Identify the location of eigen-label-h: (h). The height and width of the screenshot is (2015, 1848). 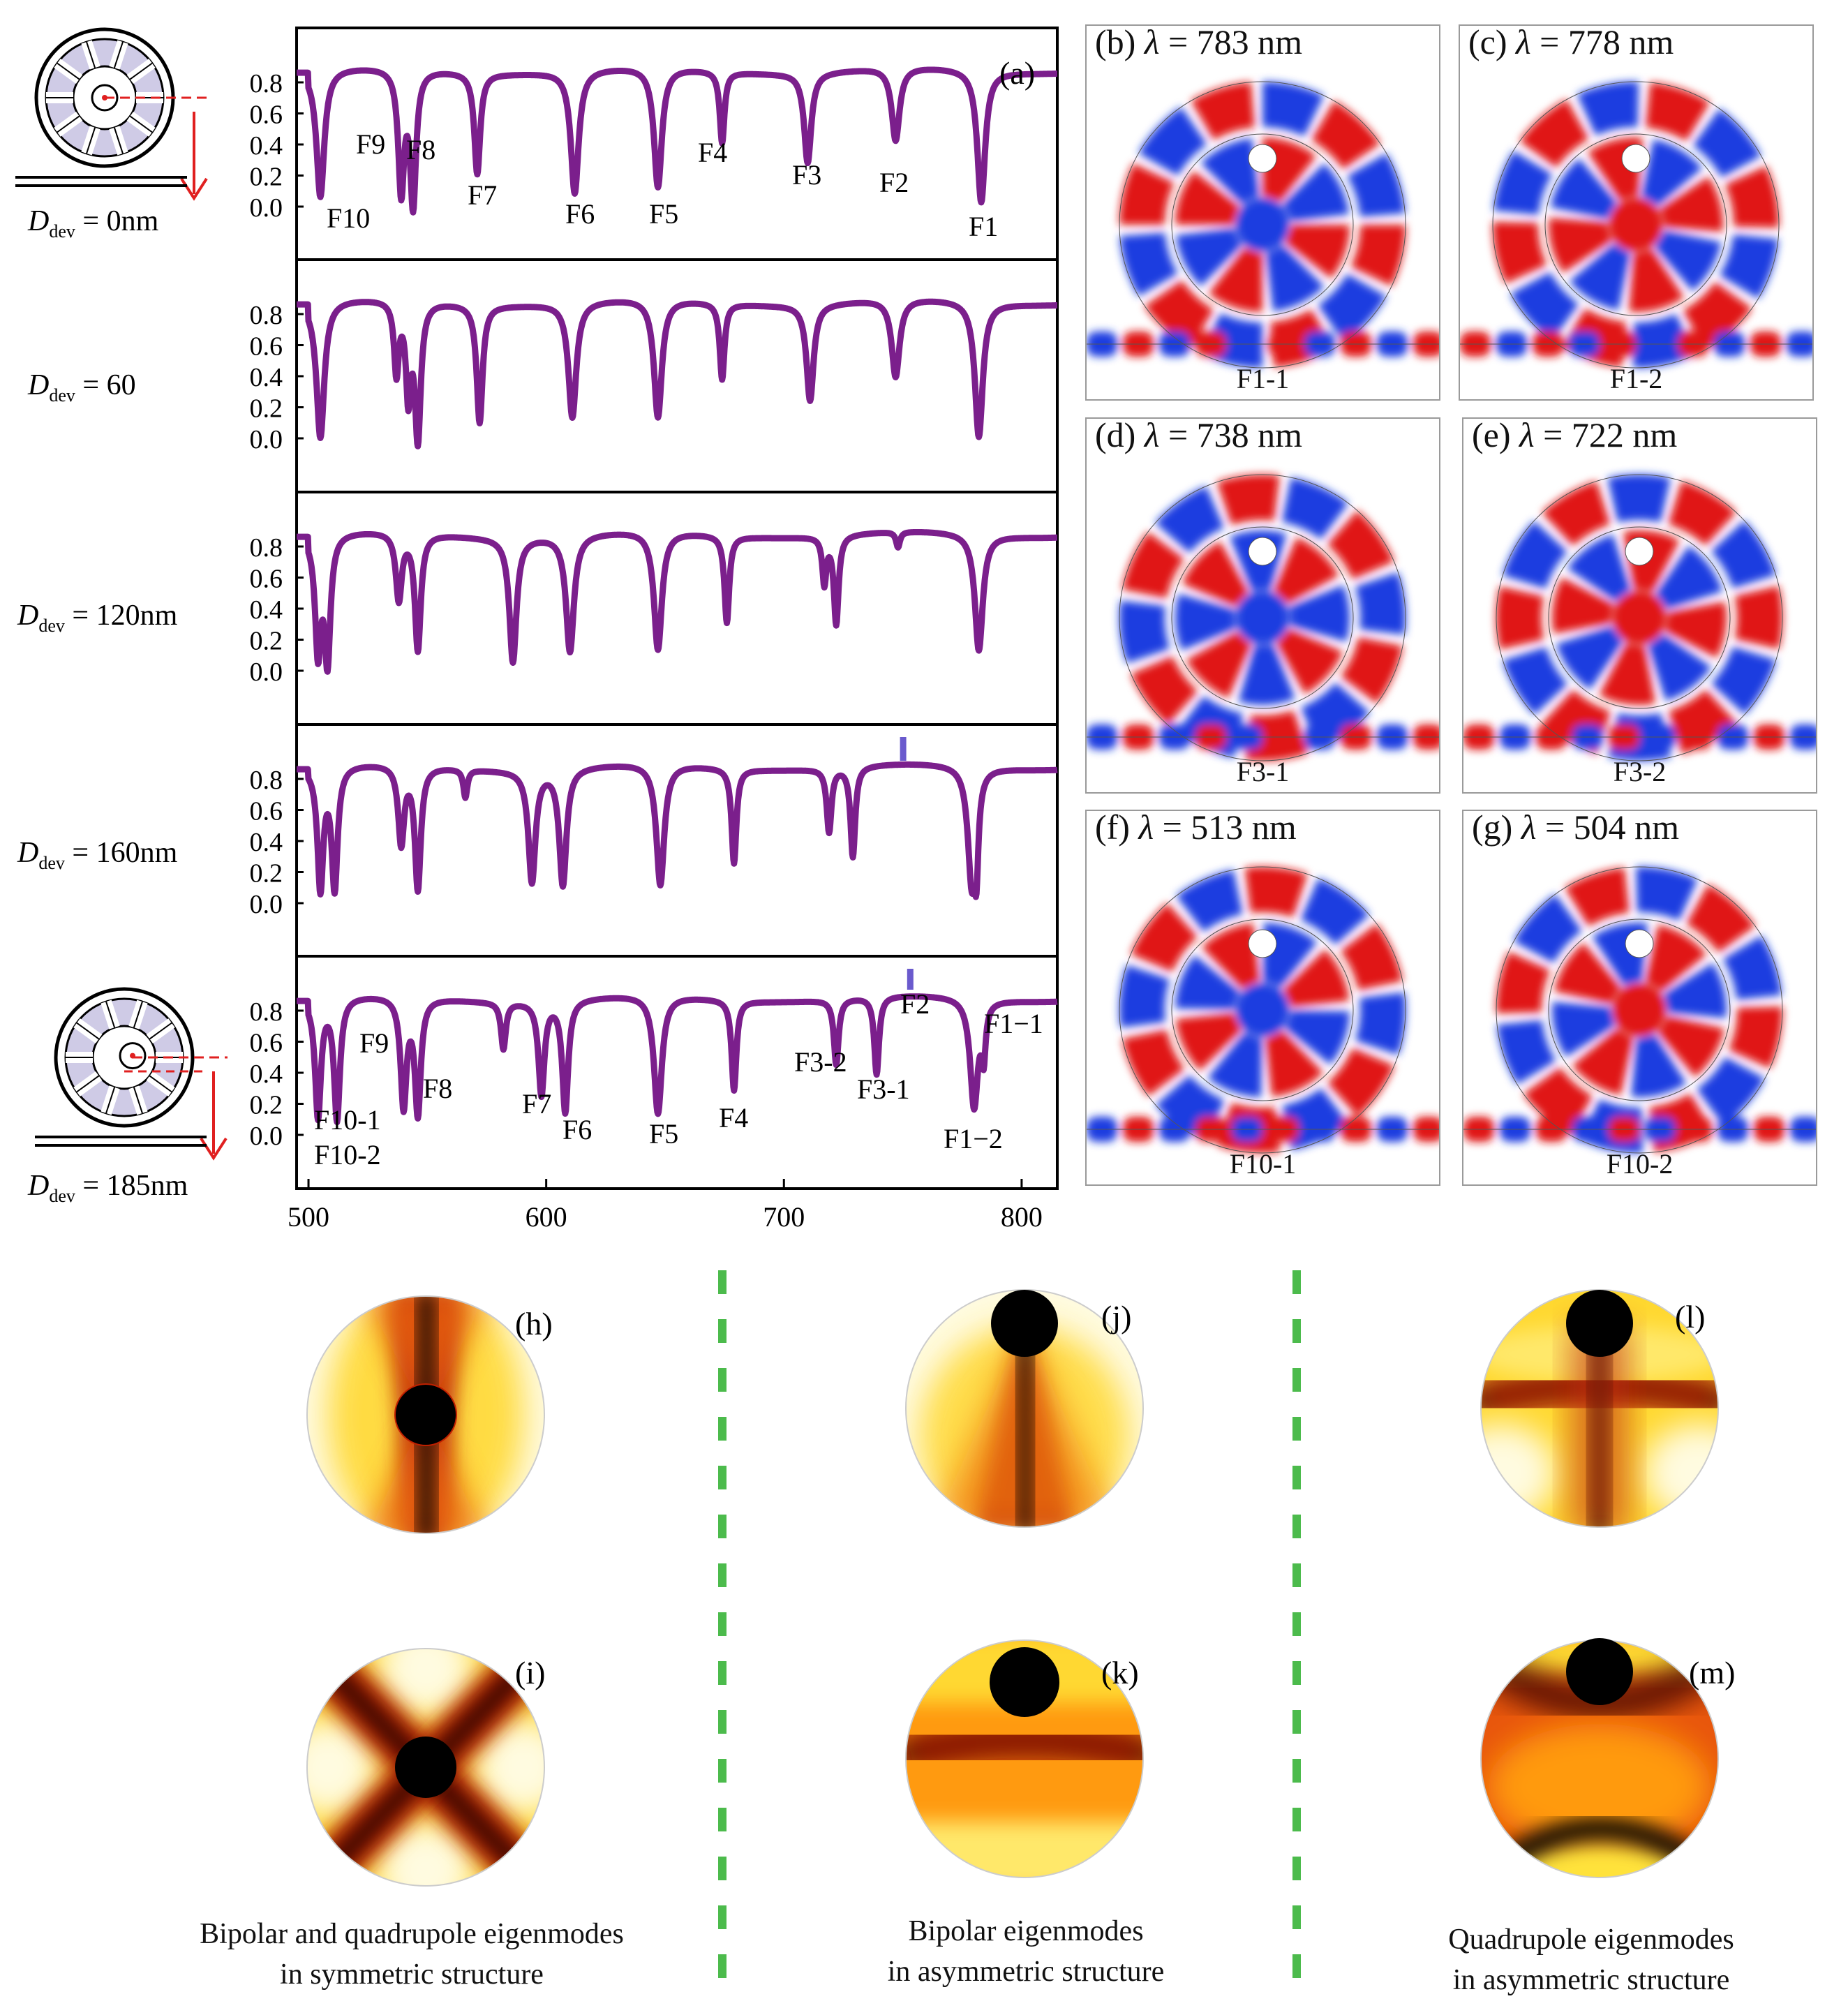
(534, 1323).